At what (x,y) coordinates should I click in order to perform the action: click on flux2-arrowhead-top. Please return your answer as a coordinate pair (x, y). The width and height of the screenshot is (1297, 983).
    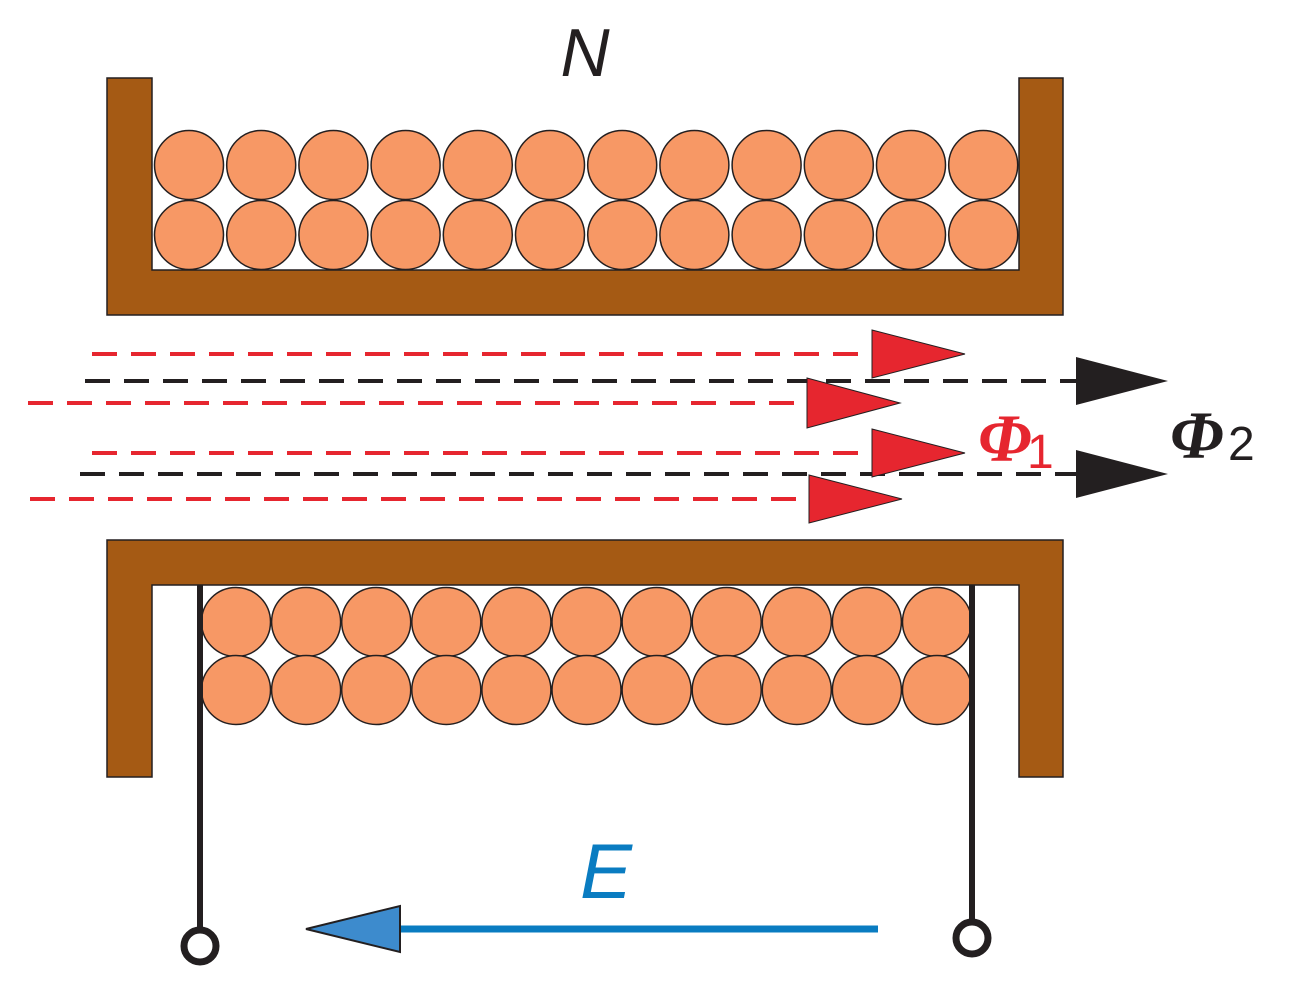
    Looking at the image, I should click on (1122, 381).